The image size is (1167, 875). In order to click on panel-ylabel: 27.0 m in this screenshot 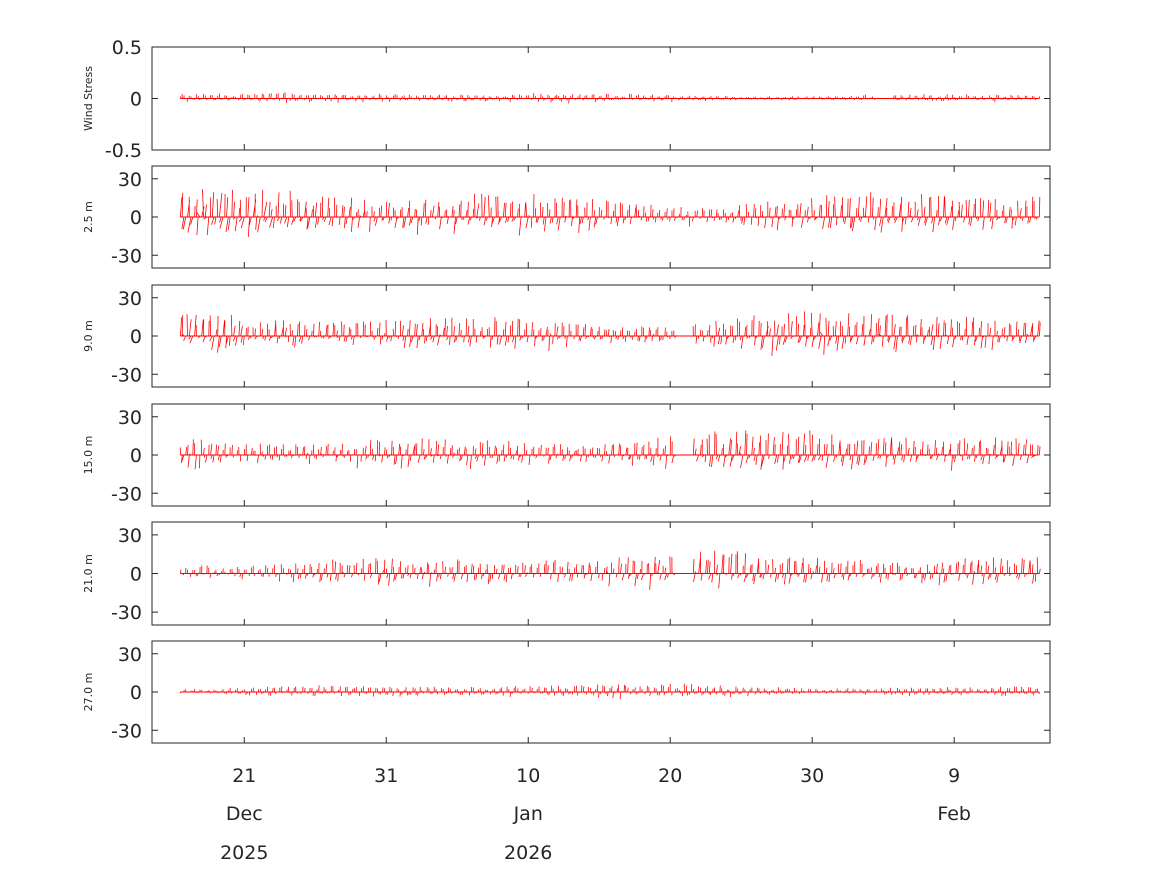, I will do `click(88, 692)`.